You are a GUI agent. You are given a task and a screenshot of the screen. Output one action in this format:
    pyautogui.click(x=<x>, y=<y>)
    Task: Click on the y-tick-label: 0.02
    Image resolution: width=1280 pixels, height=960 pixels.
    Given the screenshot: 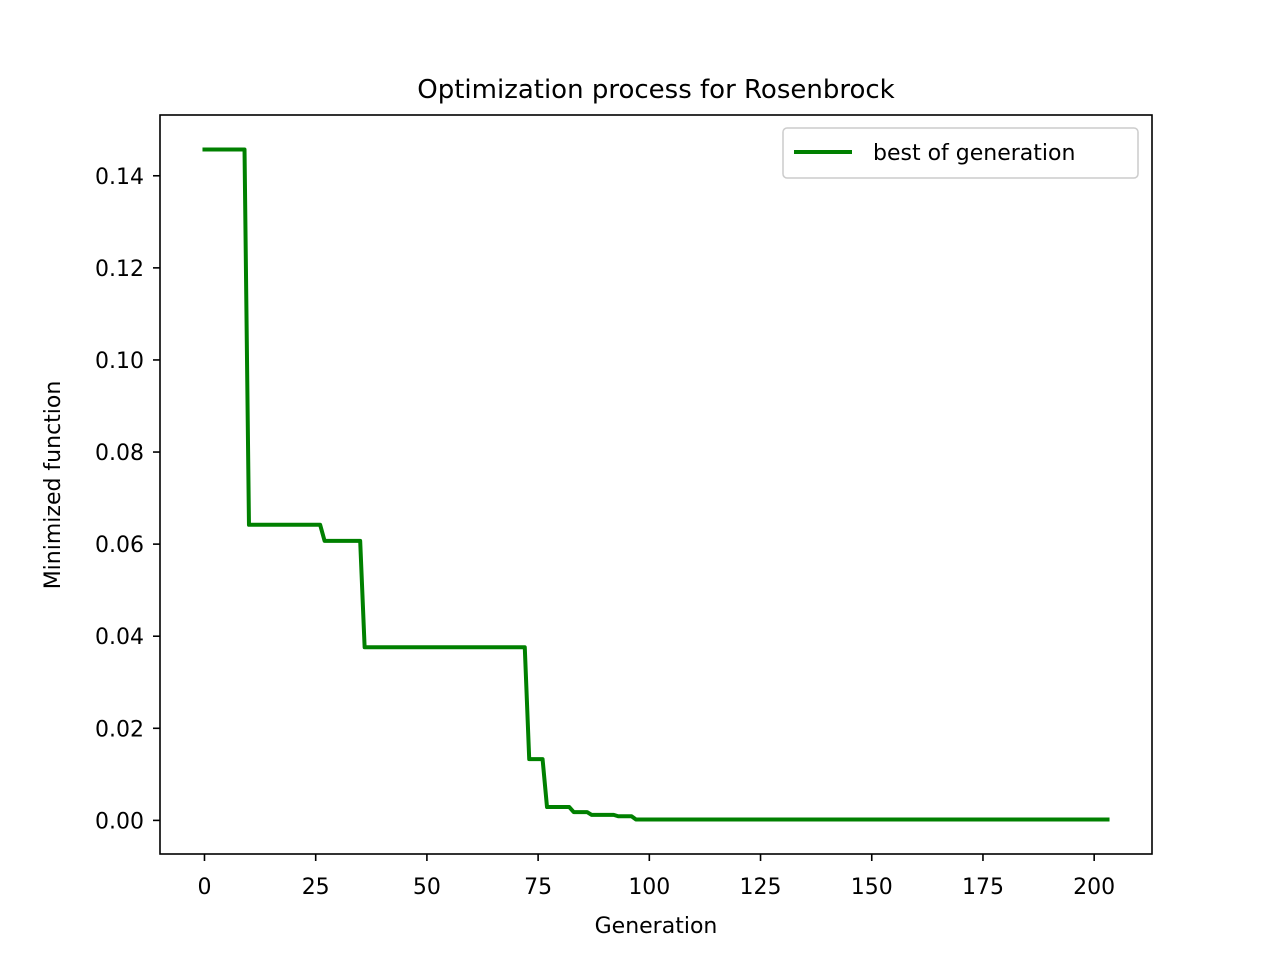 What is the action you would take?
    pyautogui.click(x=119, y=729)
    